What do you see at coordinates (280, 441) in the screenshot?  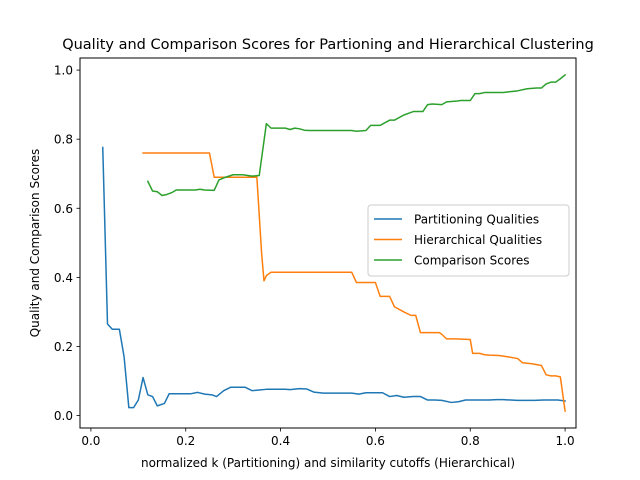 I see `x-tick-label: 0.4` at bounding box center [280, 441].